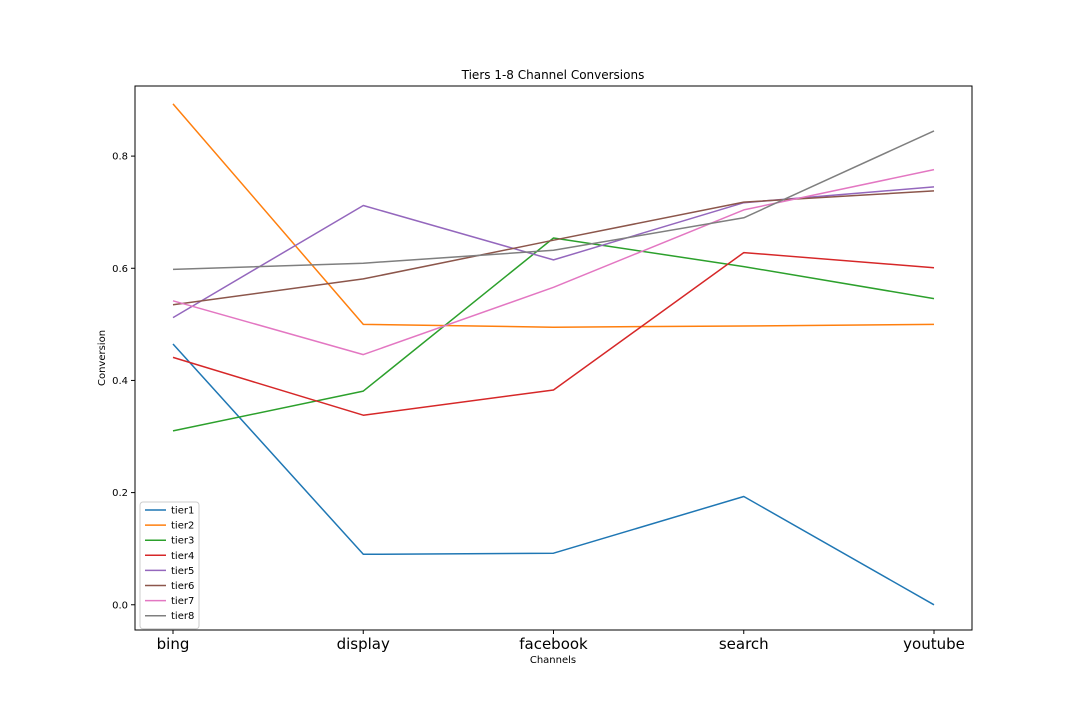 This screenshot has height=720, width=1080. Describe the element at coordinates (102, 358) in the screenshot. I see `y-axis-label: Conversion` at that location.